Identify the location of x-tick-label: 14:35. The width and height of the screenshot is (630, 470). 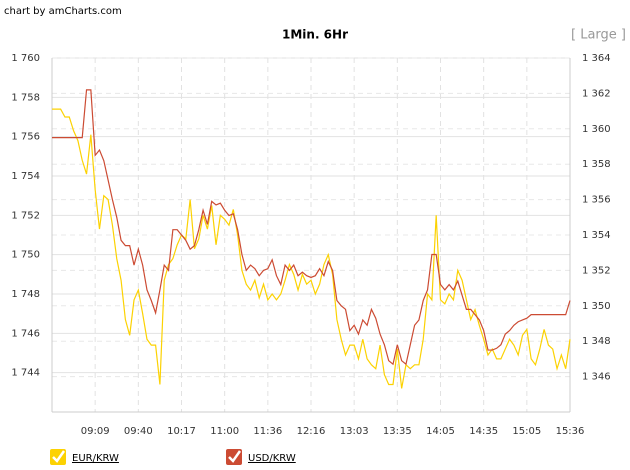
(483, 431).